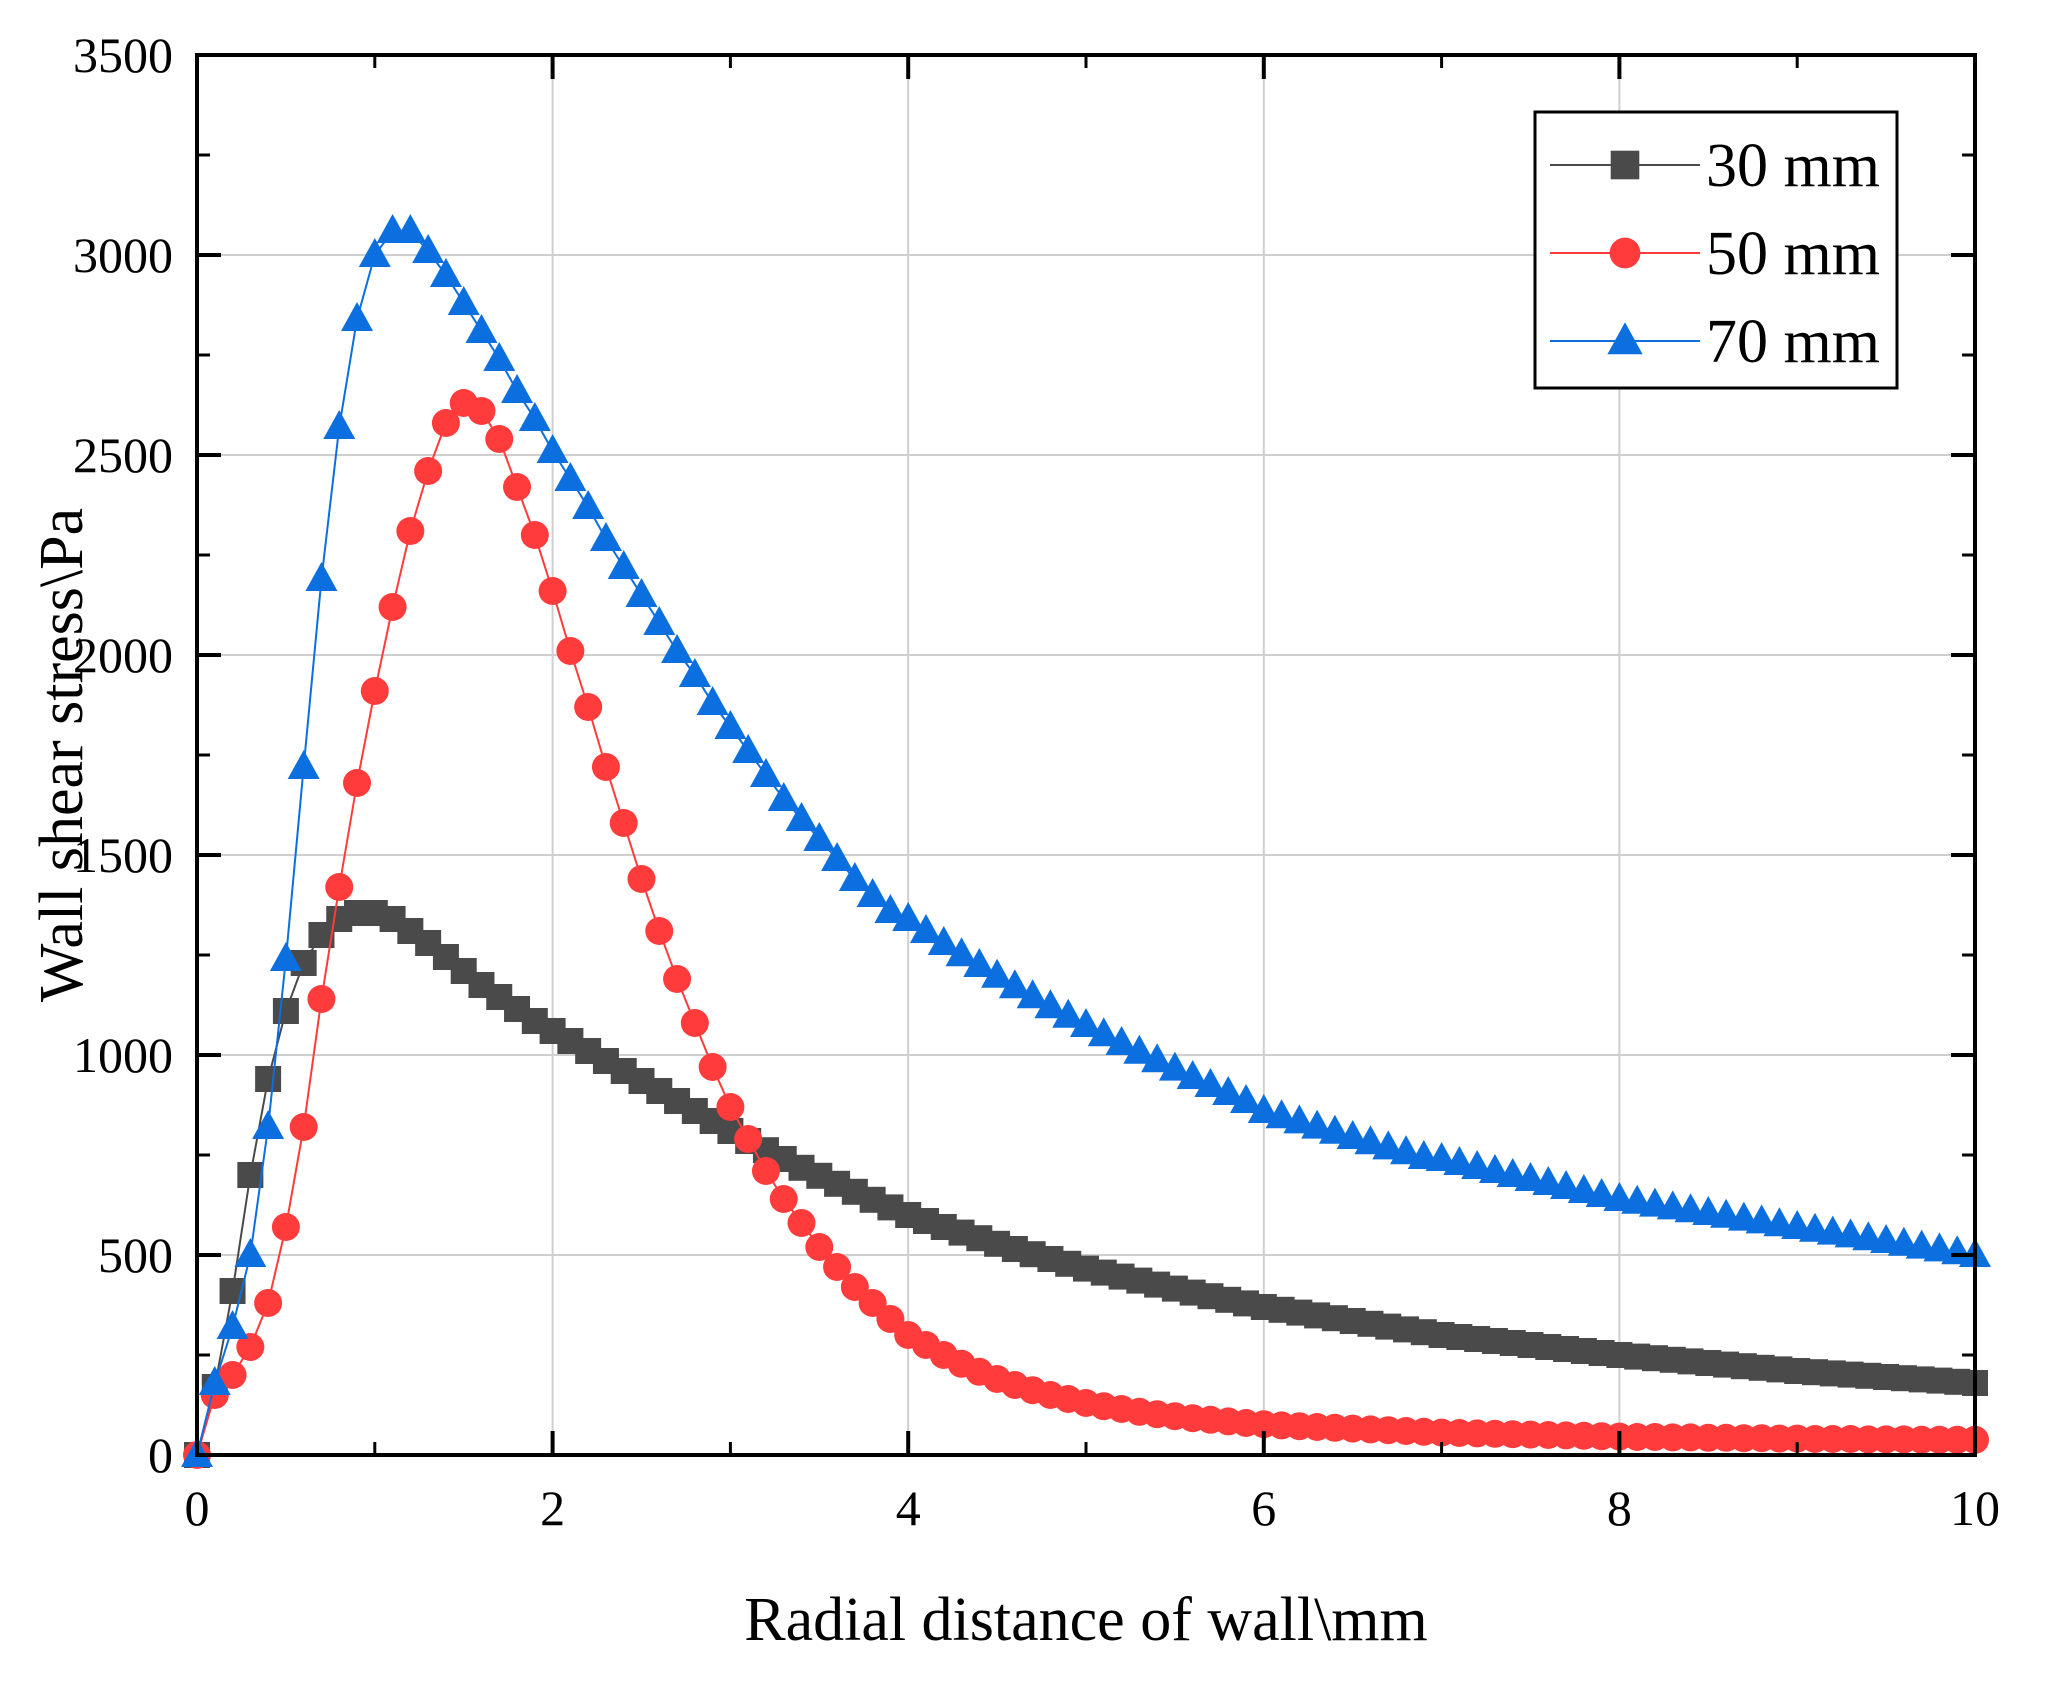 The image size is (2056, 1683). I want to click on legend-marker-square, so click(1625, 165).